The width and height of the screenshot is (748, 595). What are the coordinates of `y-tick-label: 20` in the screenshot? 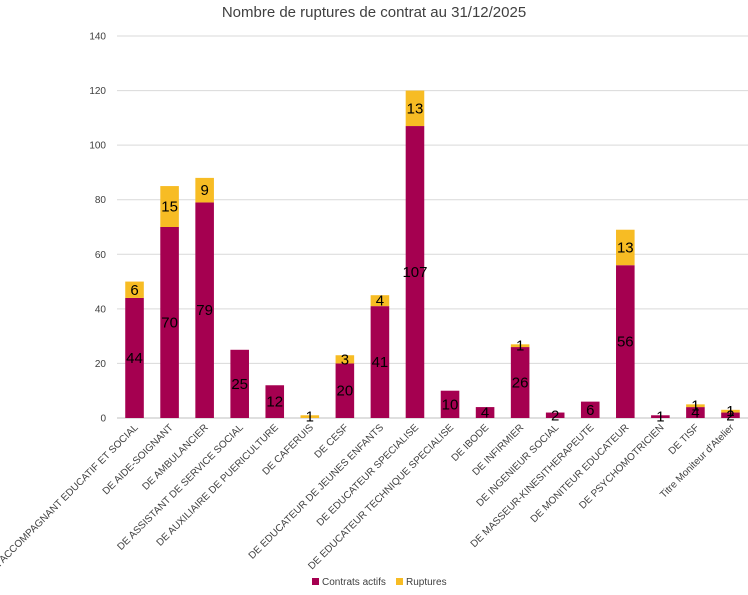 It's located at (101, 364).